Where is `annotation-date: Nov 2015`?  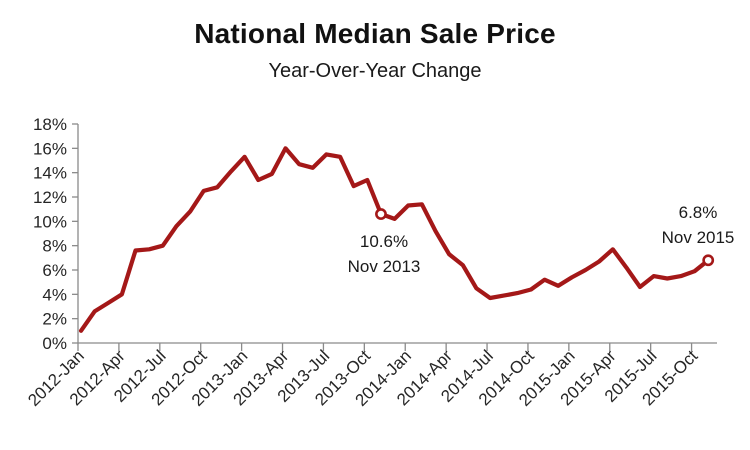
annotation-date: Nov 2015 is located at coordinates (698, 237).